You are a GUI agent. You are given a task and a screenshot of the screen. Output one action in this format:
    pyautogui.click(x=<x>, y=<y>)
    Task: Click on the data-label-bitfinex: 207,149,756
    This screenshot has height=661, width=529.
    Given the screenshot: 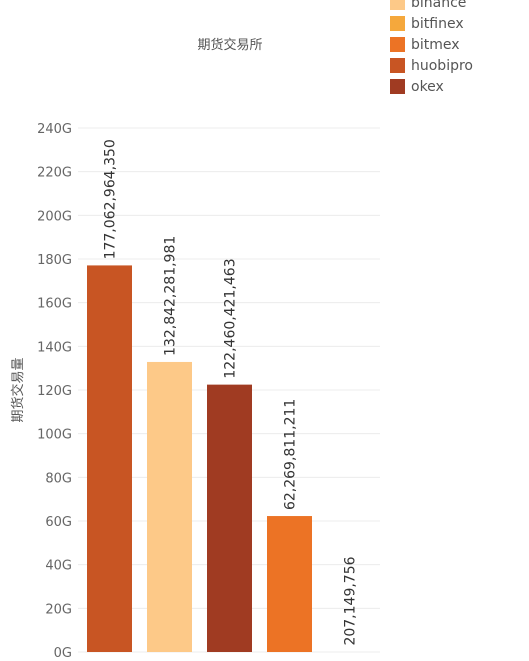 What is the action you would take?
    pyautogui.click(x=351, y=600)
    